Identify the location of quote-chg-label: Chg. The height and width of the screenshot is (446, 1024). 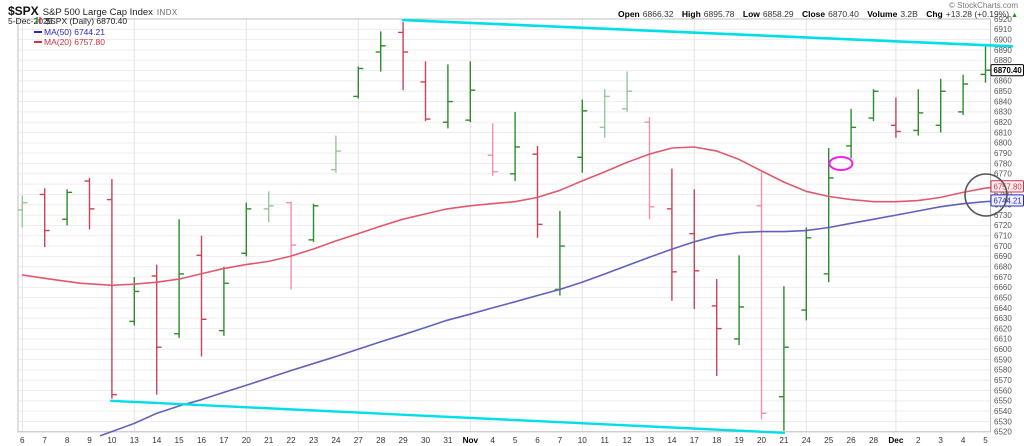
(934, 14).